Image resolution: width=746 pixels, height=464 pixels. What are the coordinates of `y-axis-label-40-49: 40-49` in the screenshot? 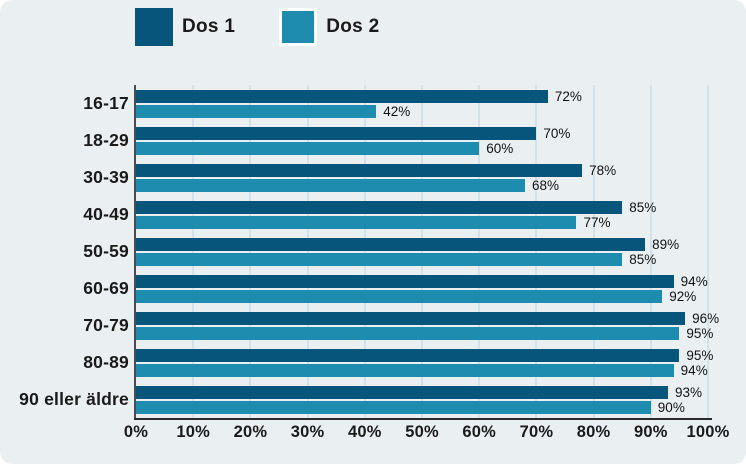 It's located at (106, 214).